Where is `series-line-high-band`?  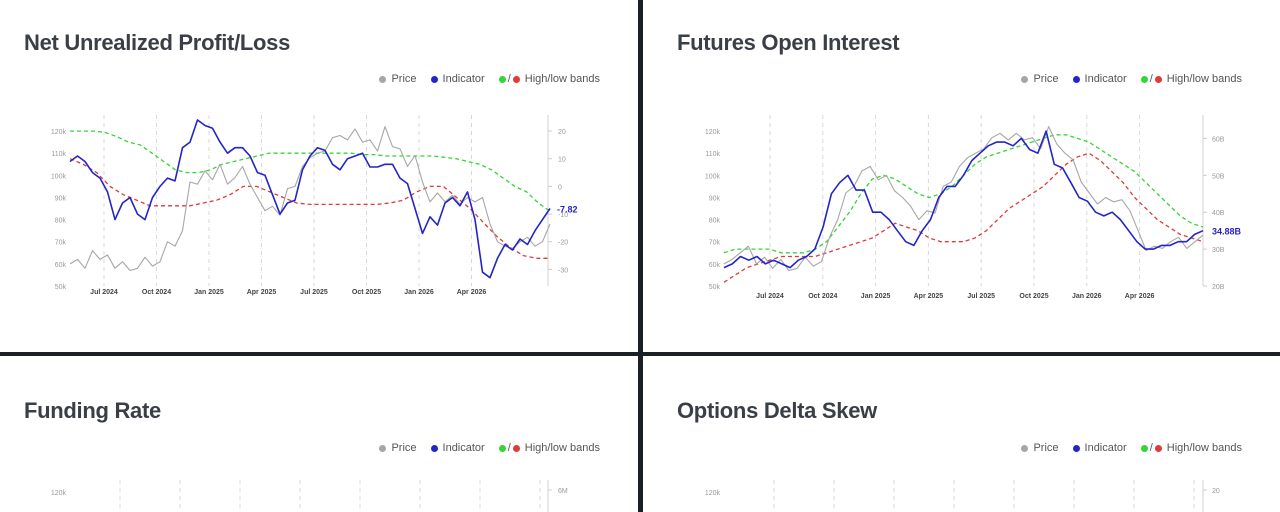
series-line-high-band is located at coordinates (310, 171).